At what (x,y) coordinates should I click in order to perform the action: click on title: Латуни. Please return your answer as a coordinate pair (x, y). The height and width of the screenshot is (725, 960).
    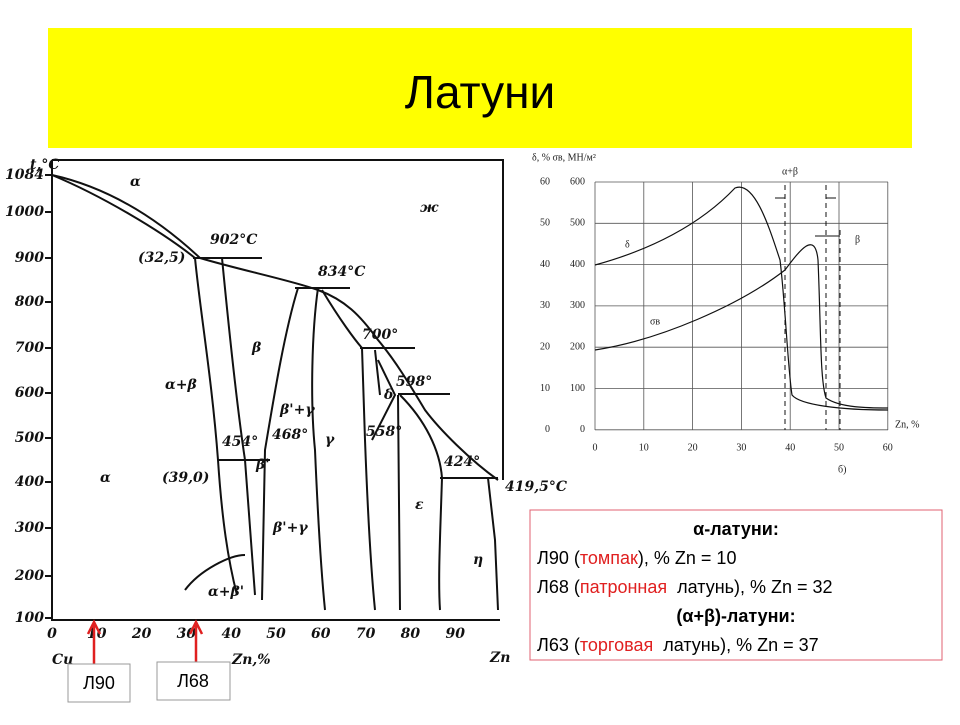
    Looking at the image, I should click on (480, 92).